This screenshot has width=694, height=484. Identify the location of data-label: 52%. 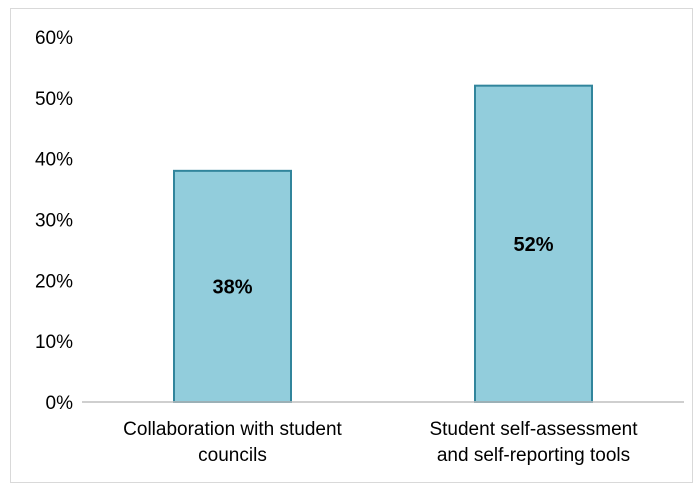
(533, 245).